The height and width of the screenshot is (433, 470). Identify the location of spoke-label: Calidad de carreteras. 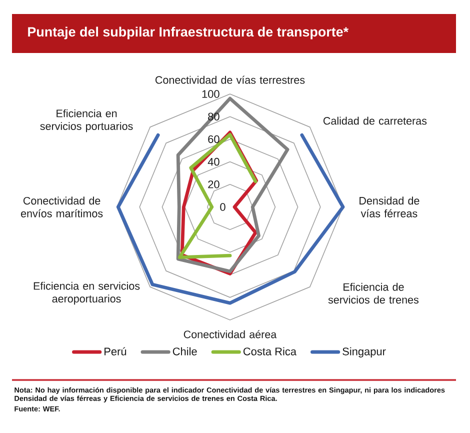
(375, 120).